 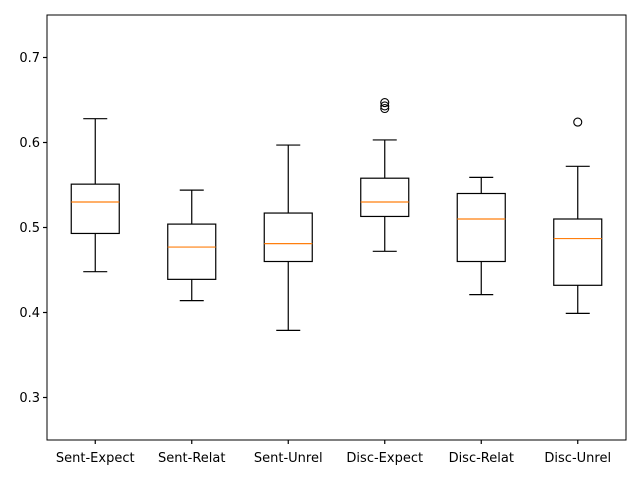 What do you see at coordinates (95, 458) in the screenshot?
I see `x-tick-label: Sent-Expect` at bounding box center [95, 458].